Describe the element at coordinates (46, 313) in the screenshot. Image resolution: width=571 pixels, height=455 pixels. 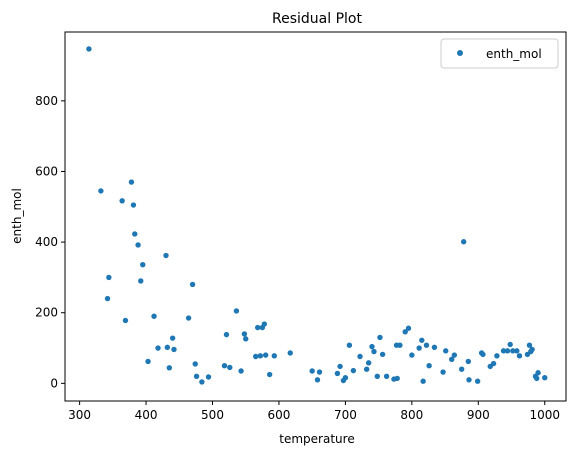
I see `y-tick-label: 200` at that location.